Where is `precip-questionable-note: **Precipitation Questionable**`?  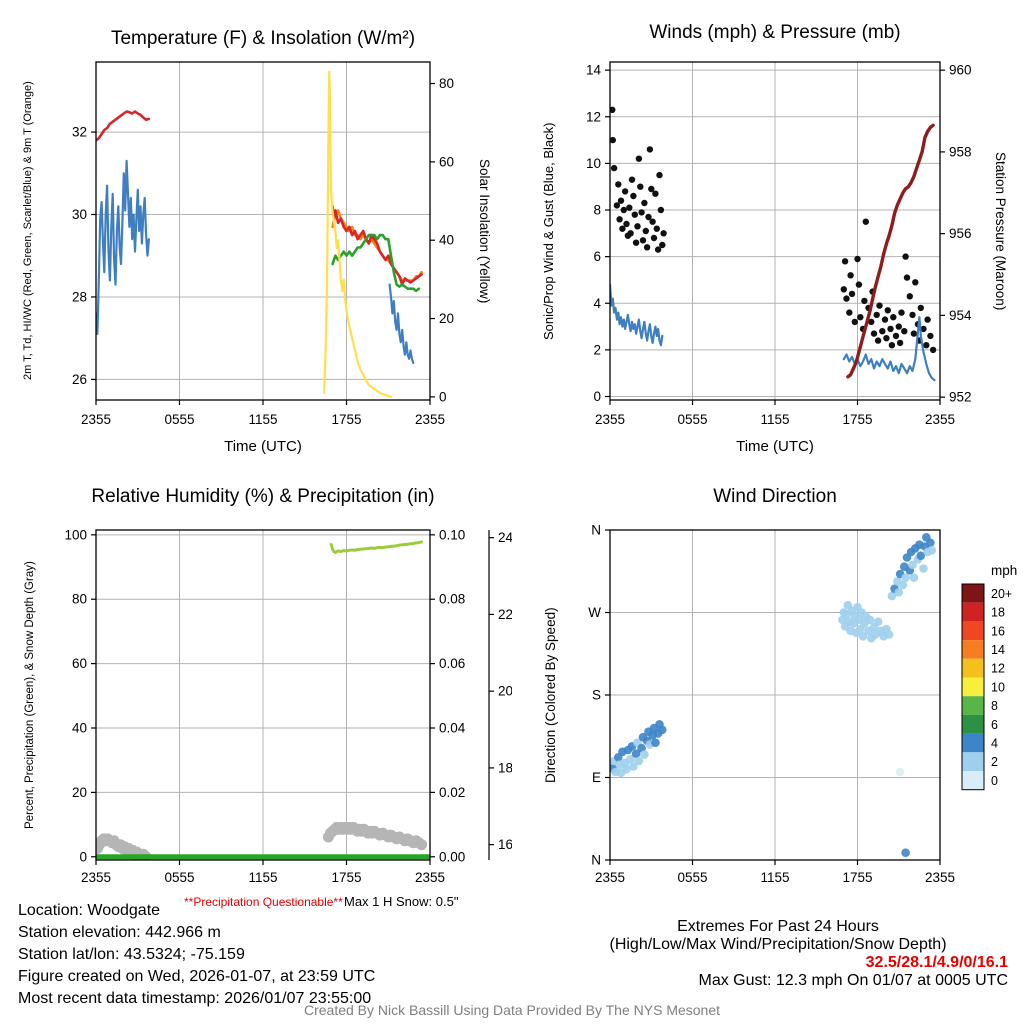 precip-questionable-note: **Precipitation Questionable** is located at coordinates (263, 902).